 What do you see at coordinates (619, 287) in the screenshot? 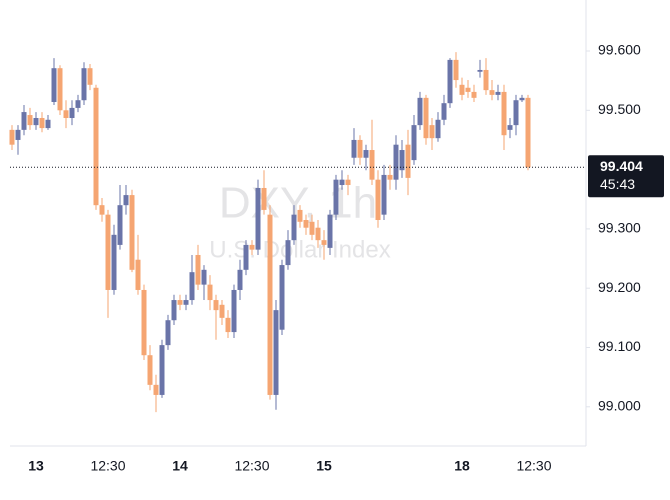
I see `y-tick-label: 99.200` at bounding box center [619, 287].